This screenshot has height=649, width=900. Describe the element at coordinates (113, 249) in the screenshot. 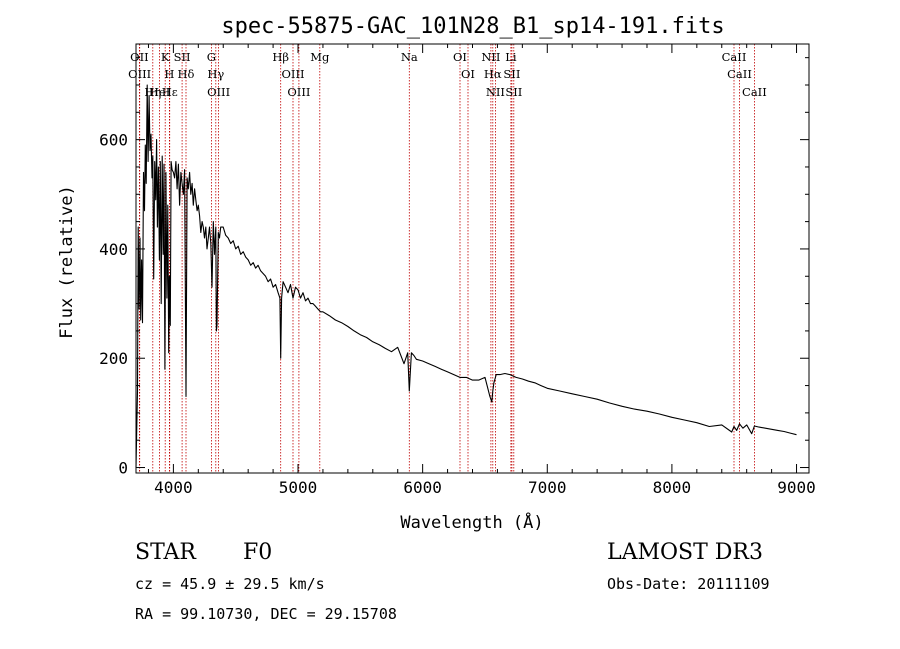

I see `y-tick-label: 400` at that location.